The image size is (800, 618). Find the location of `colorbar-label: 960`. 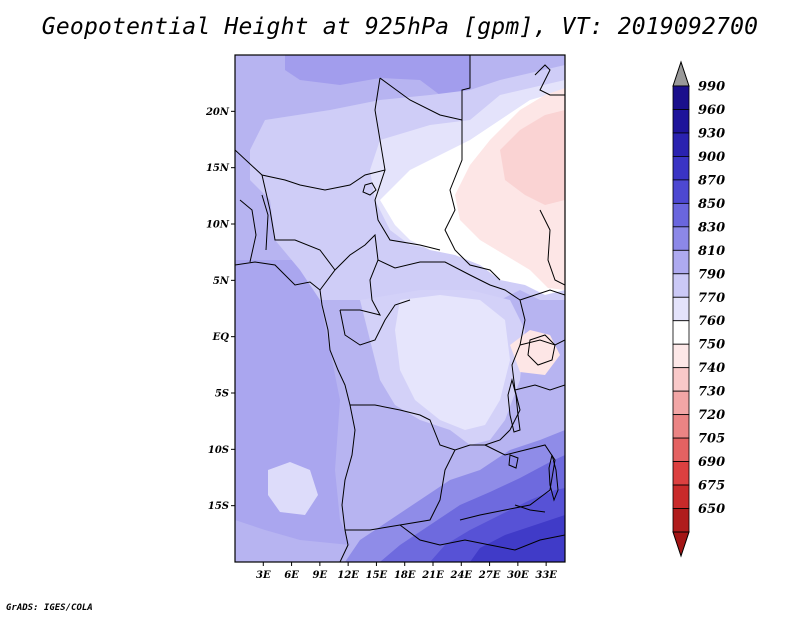

colorbar-label: 960 is located at coordinates (711, 110).